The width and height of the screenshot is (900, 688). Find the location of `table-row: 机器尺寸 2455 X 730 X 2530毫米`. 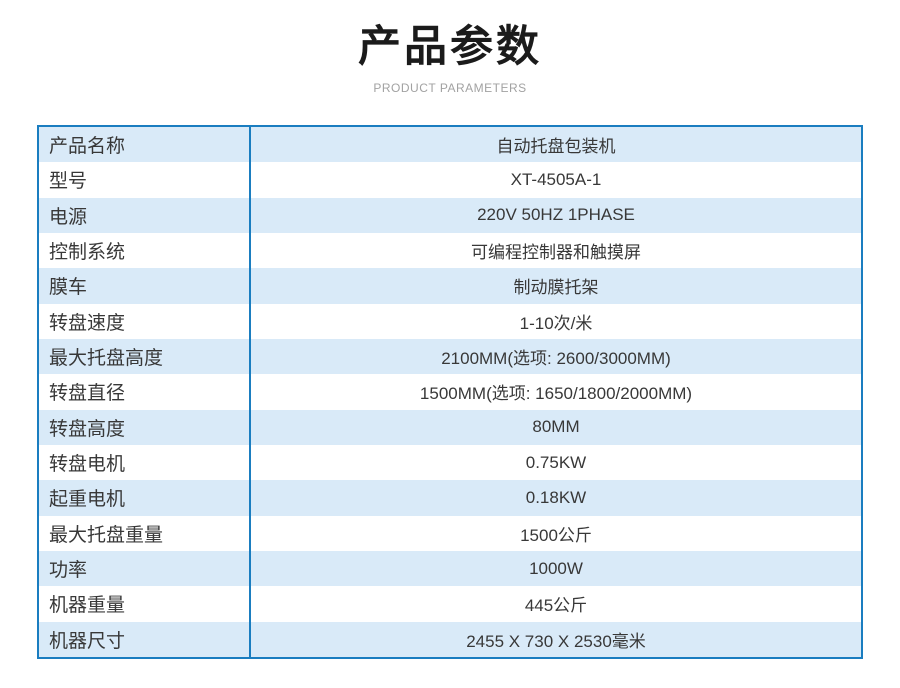

table-row: 机器尺寸 2455 X 730 X 2530毫米 is located at coordinates (450, 639).